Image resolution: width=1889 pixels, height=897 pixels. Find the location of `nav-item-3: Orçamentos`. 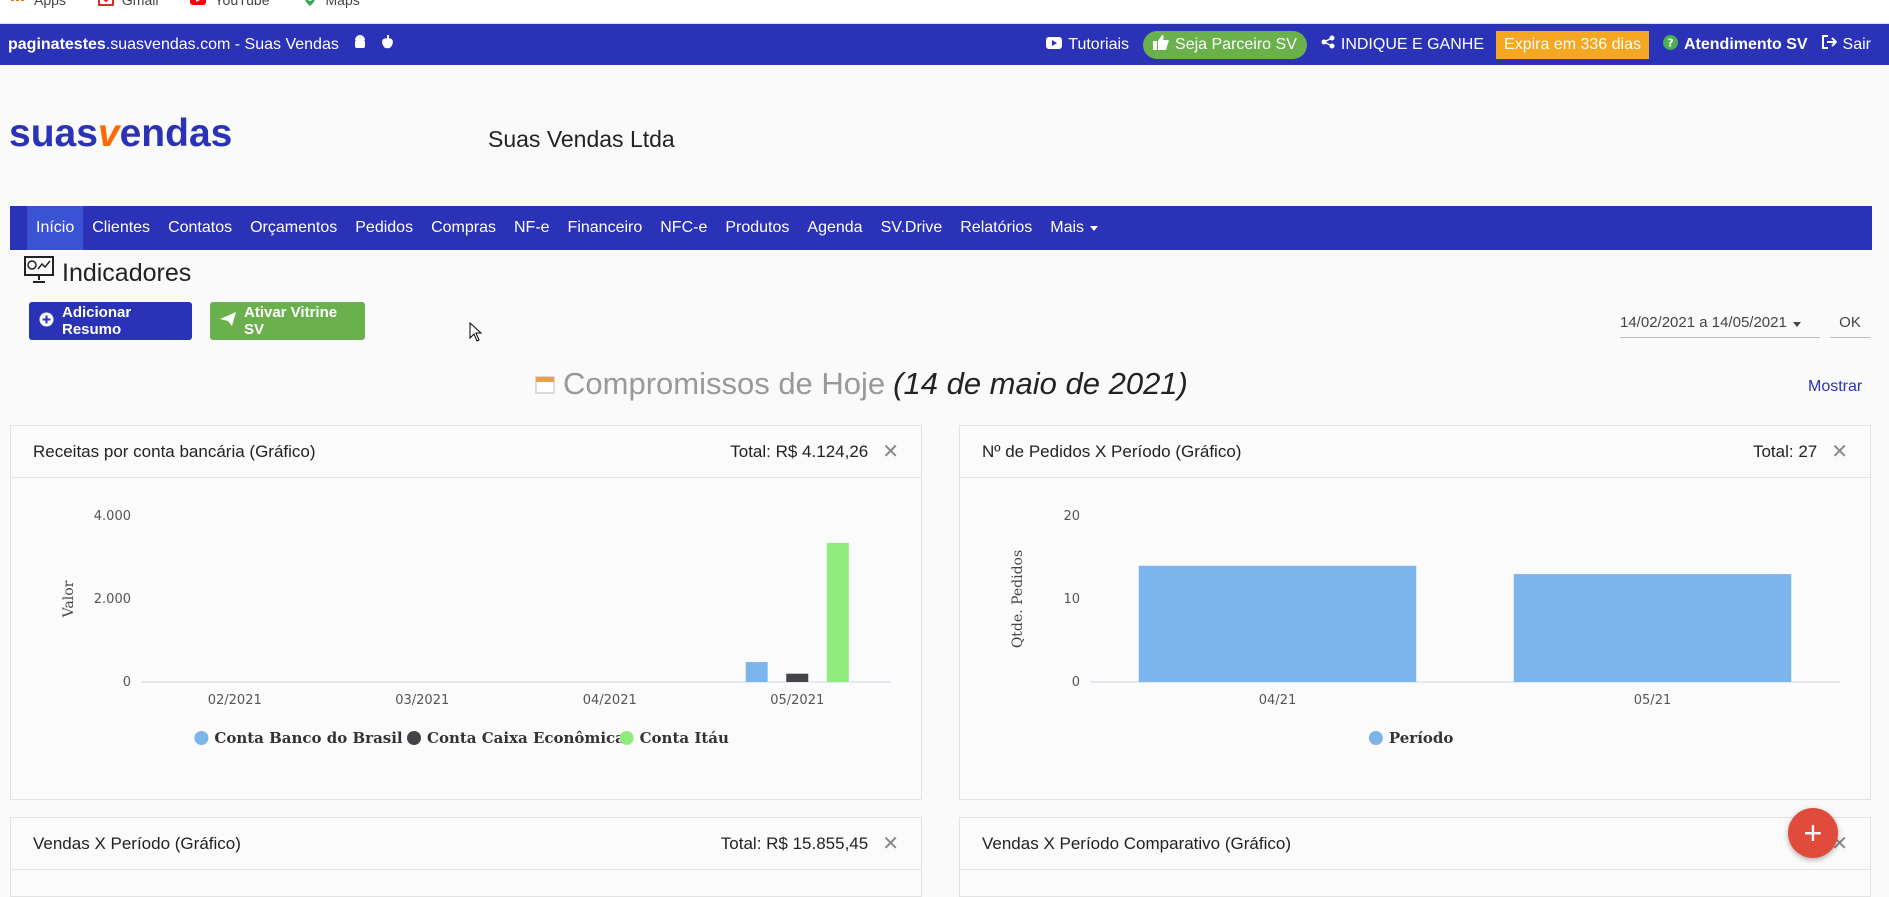

nav-item-3: Orçamentos is located at coordinates (294, 227).